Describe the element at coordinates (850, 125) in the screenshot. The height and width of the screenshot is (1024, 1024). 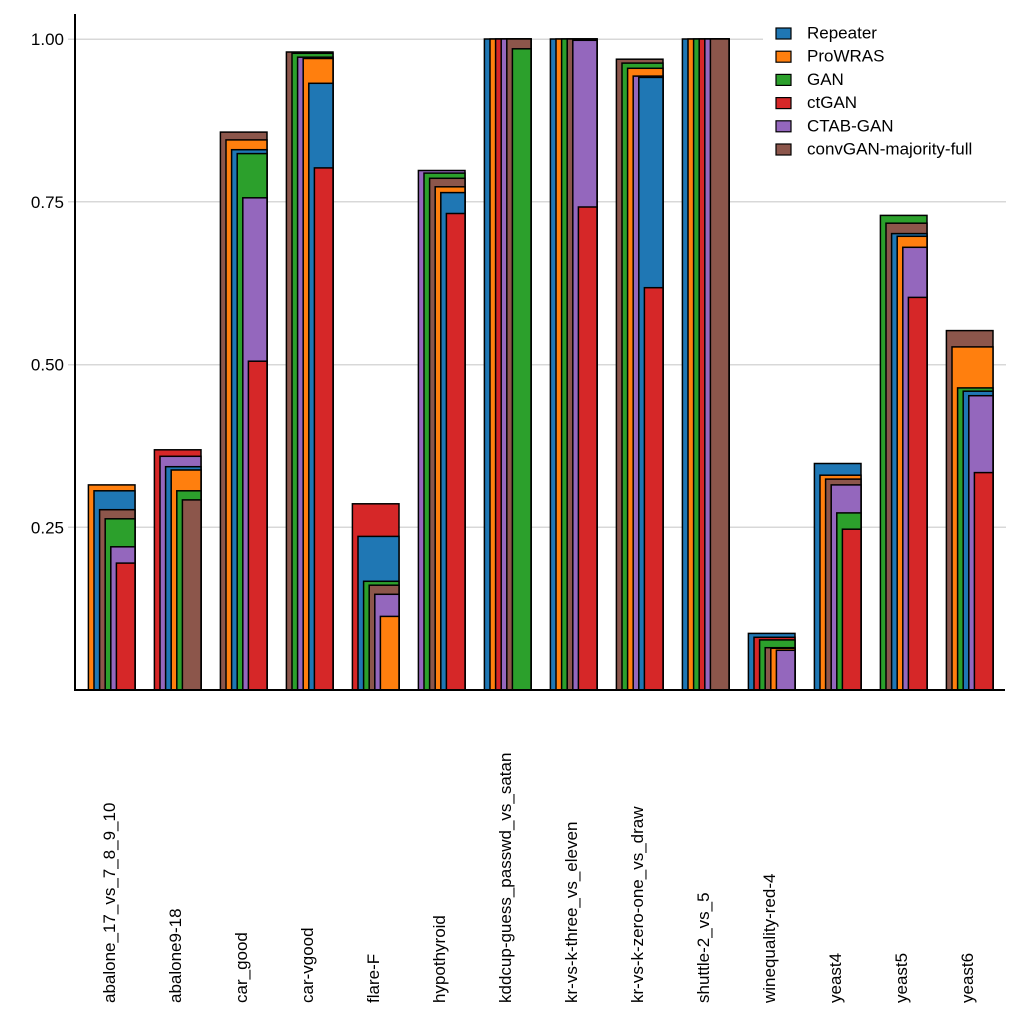
I see `legend-label: CTAB-GAN` at that location.